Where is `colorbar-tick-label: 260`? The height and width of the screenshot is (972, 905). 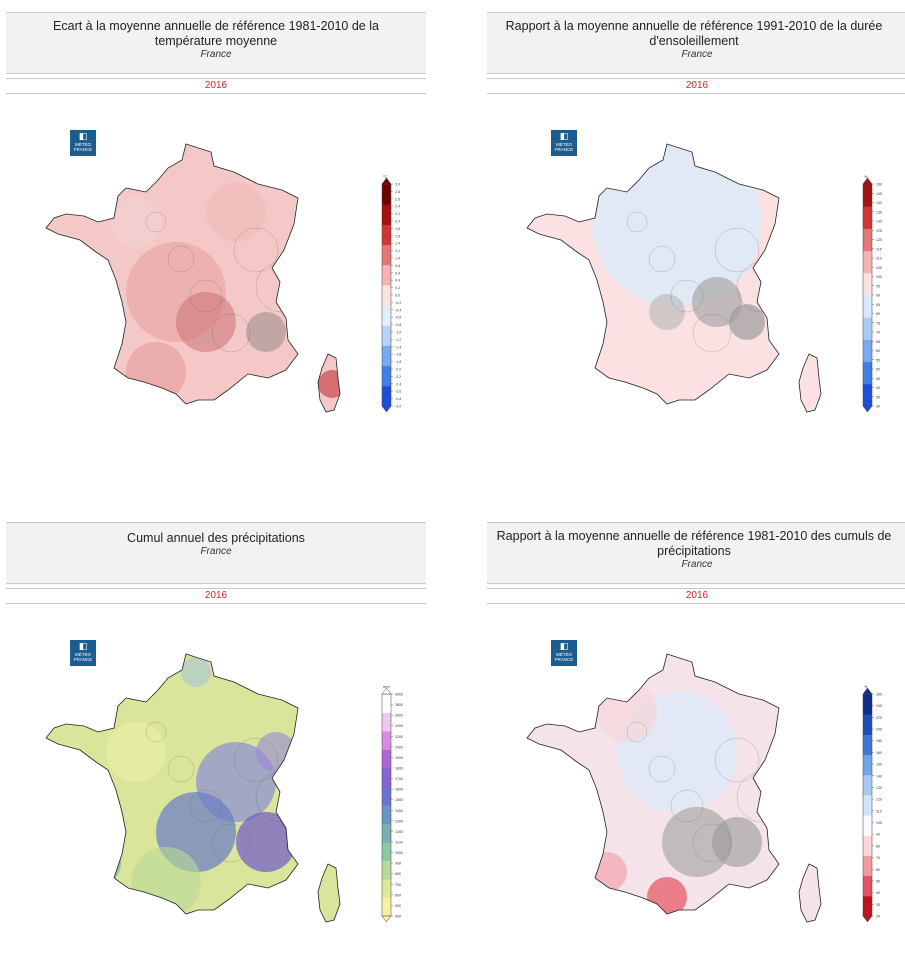 colorbar-tick-label: 260 is located at coordinates (879, 695).